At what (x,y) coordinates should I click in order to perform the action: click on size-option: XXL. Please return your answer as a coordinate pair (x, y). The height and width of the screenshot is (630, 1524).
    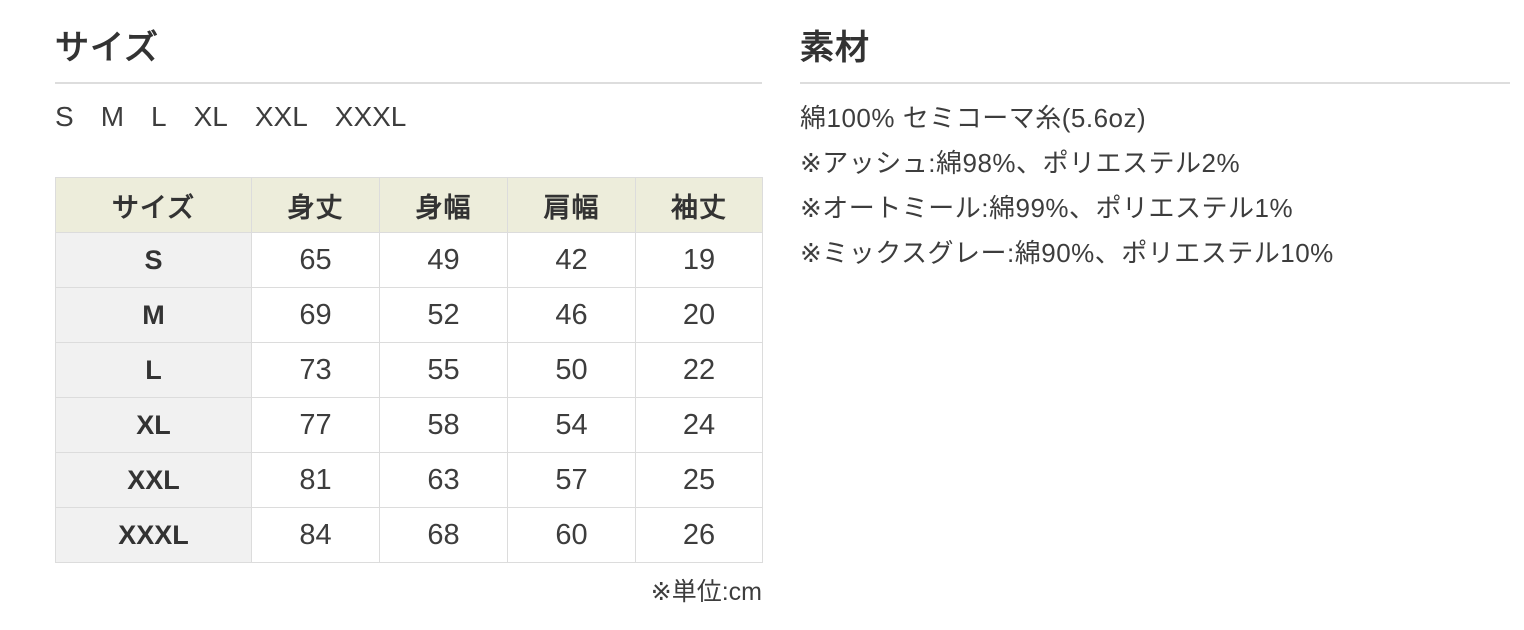
    Looking at the image, I should click on (281, 117).